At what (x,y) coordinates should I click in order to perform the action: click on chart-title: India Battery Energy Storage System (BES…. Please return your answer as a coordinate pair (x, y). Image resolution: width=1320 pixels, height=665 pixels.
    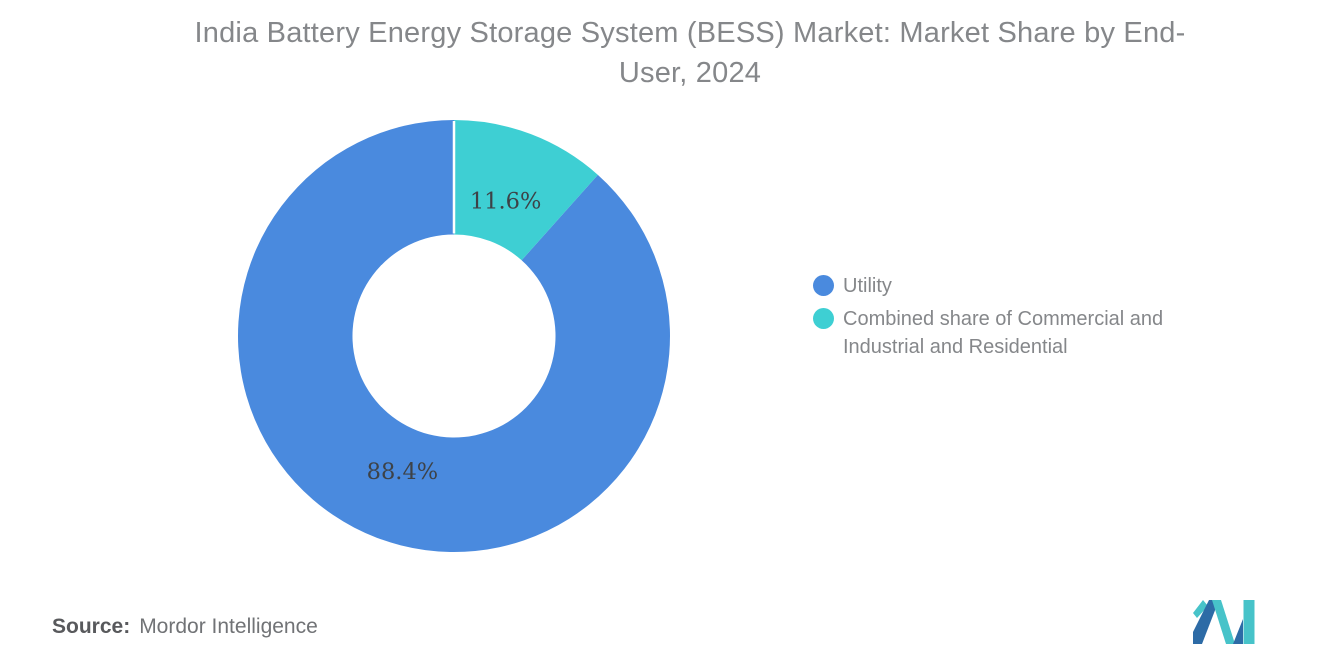
    Looking at the image, I should click on (690, 53).